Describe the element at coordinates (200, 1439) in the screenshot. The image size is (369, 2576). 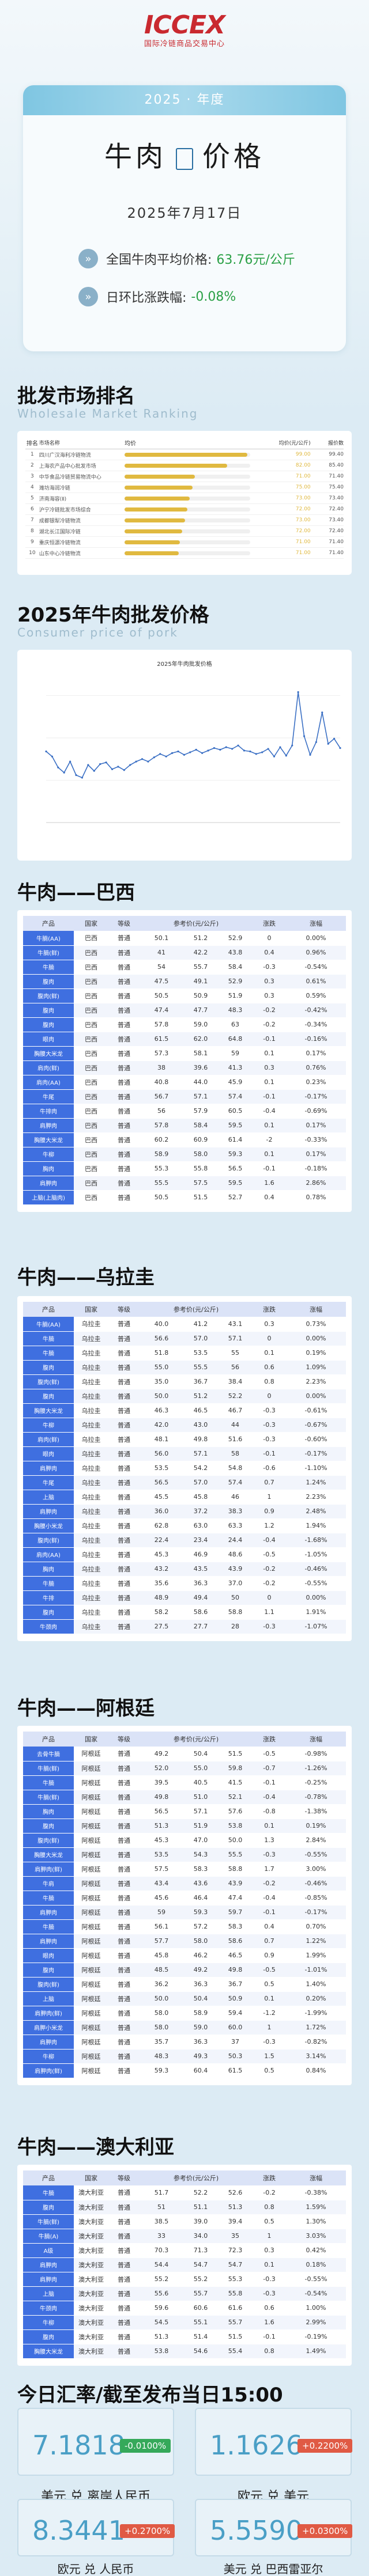
I see `table-cell: 49.8` at that location.